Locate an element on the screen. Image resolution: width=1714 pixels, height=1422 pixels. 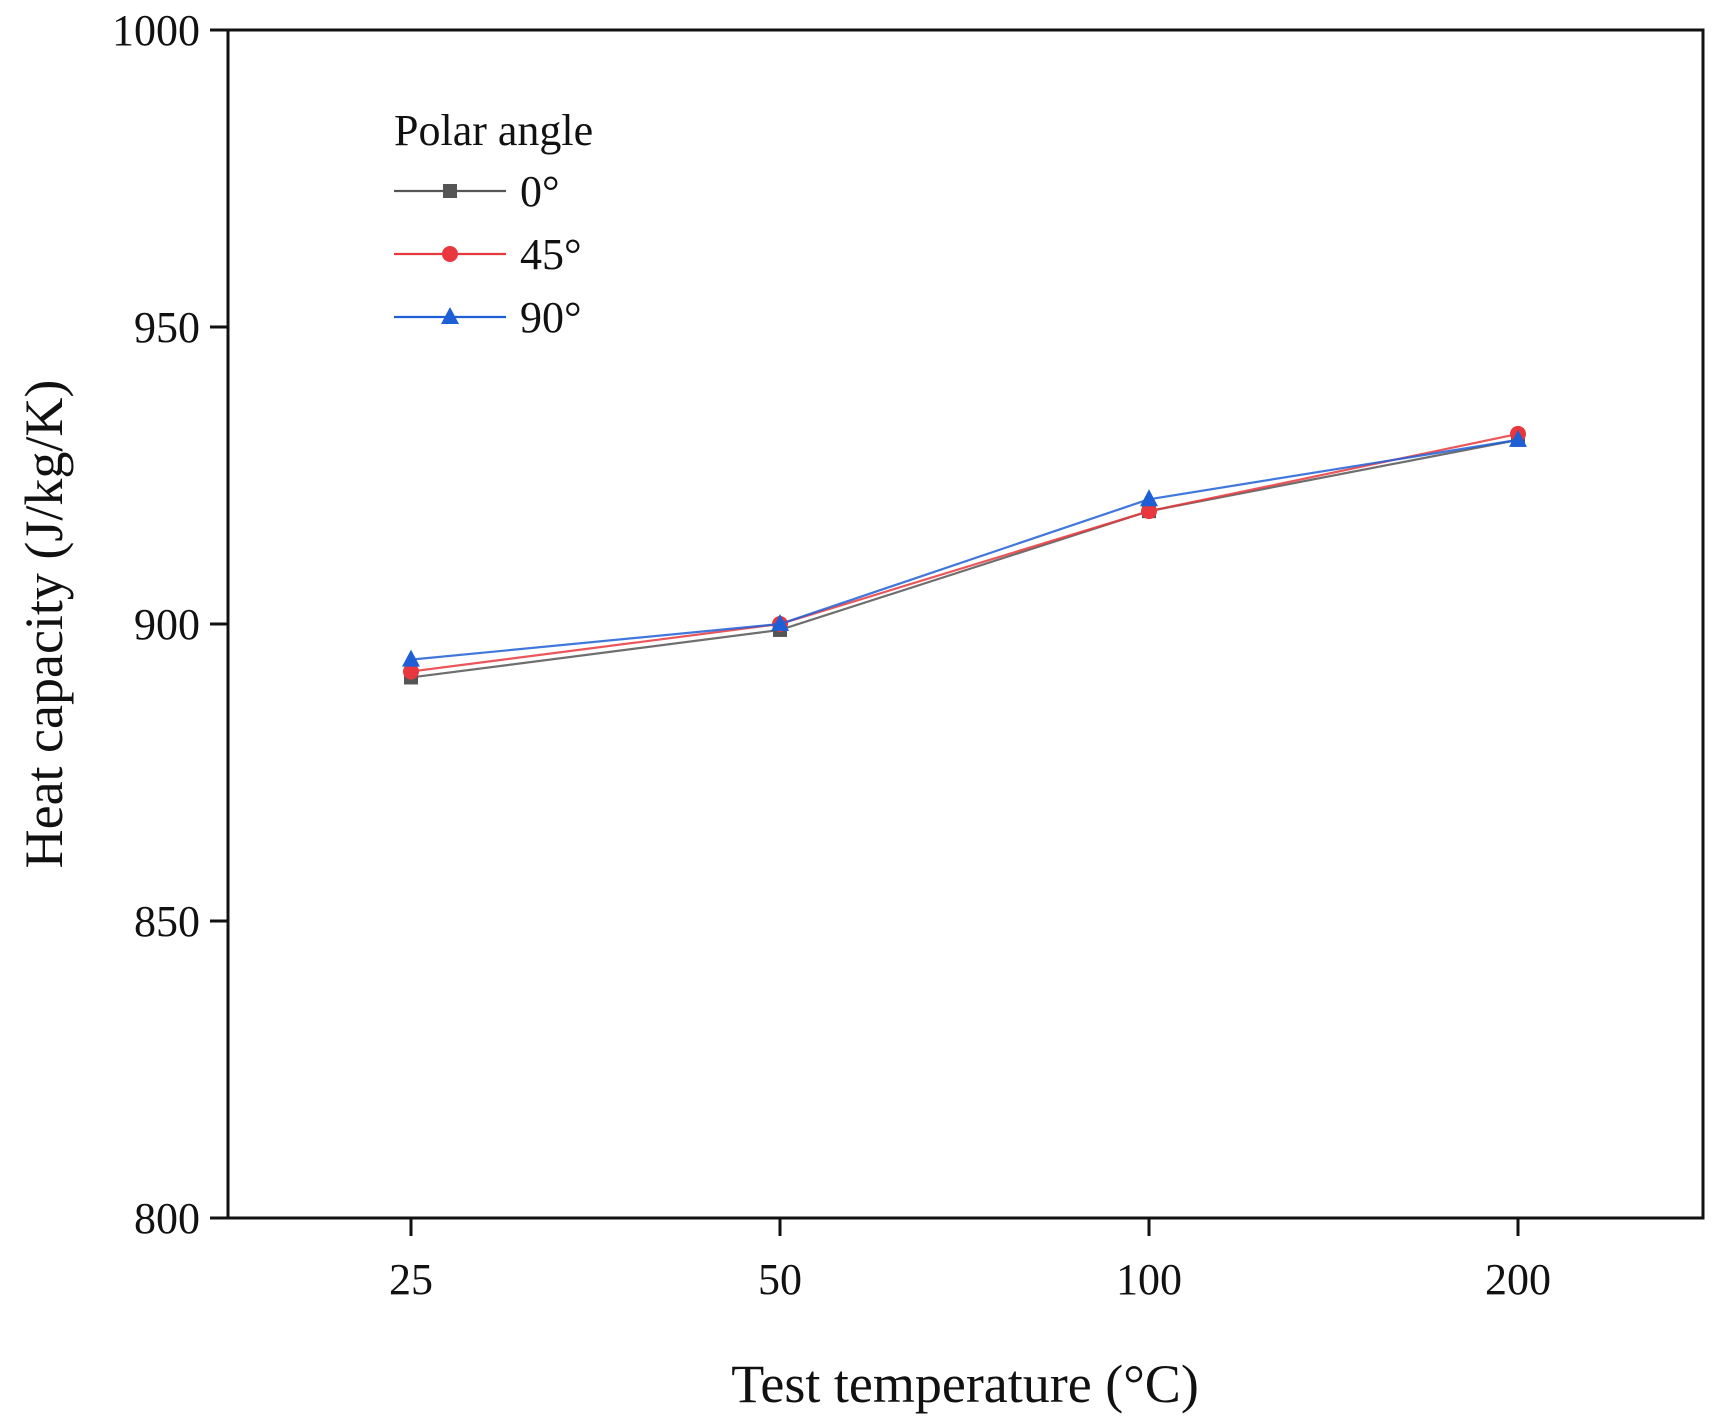
y-axis-title: Heat capacity (J/kg/K) is located at coordinates (44, 624).